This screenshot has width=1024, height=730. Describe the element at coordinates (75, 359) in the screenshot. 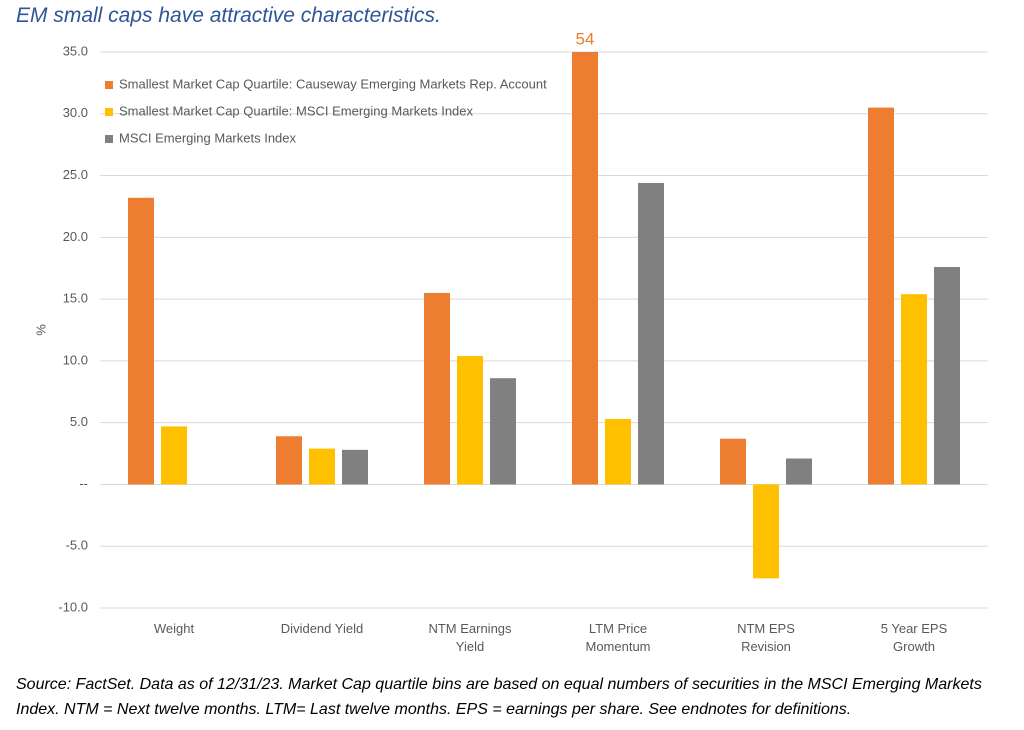

I see `y-tick-label: 10.0` at that location.